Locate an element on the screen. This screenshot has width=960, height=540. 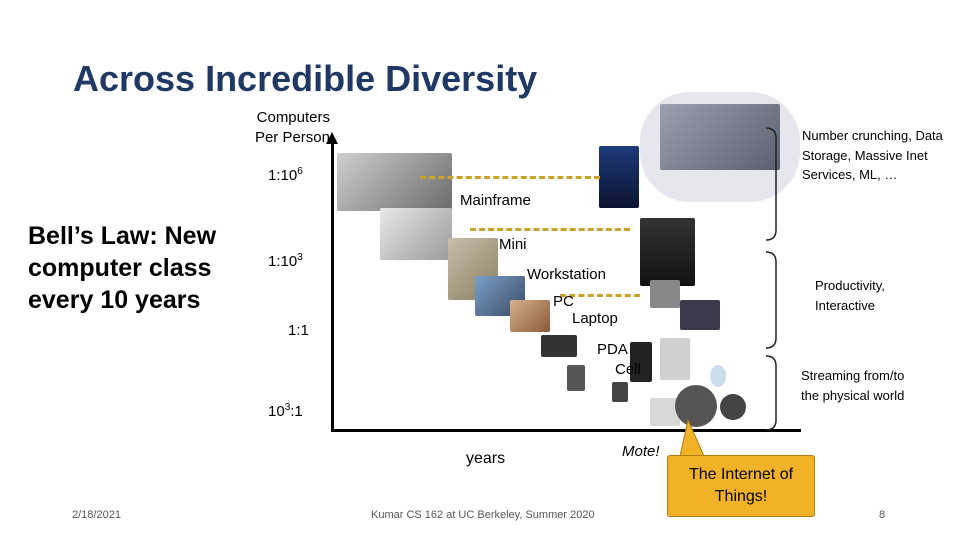
tick-1e3-1: 103:1 is located at coordinates (285, 411).